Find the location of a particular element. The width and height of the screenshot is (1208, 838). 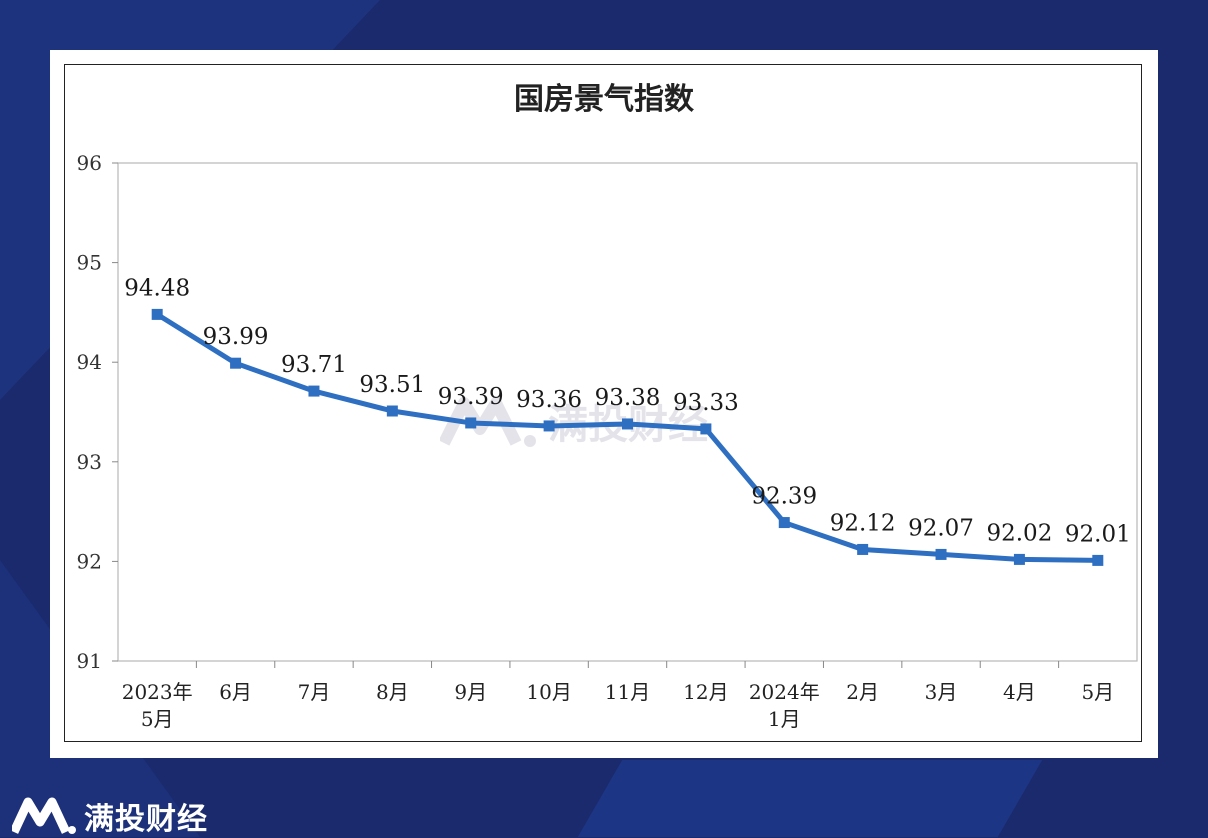

y-tick-label: 91 is located at coordinates (89, 661).